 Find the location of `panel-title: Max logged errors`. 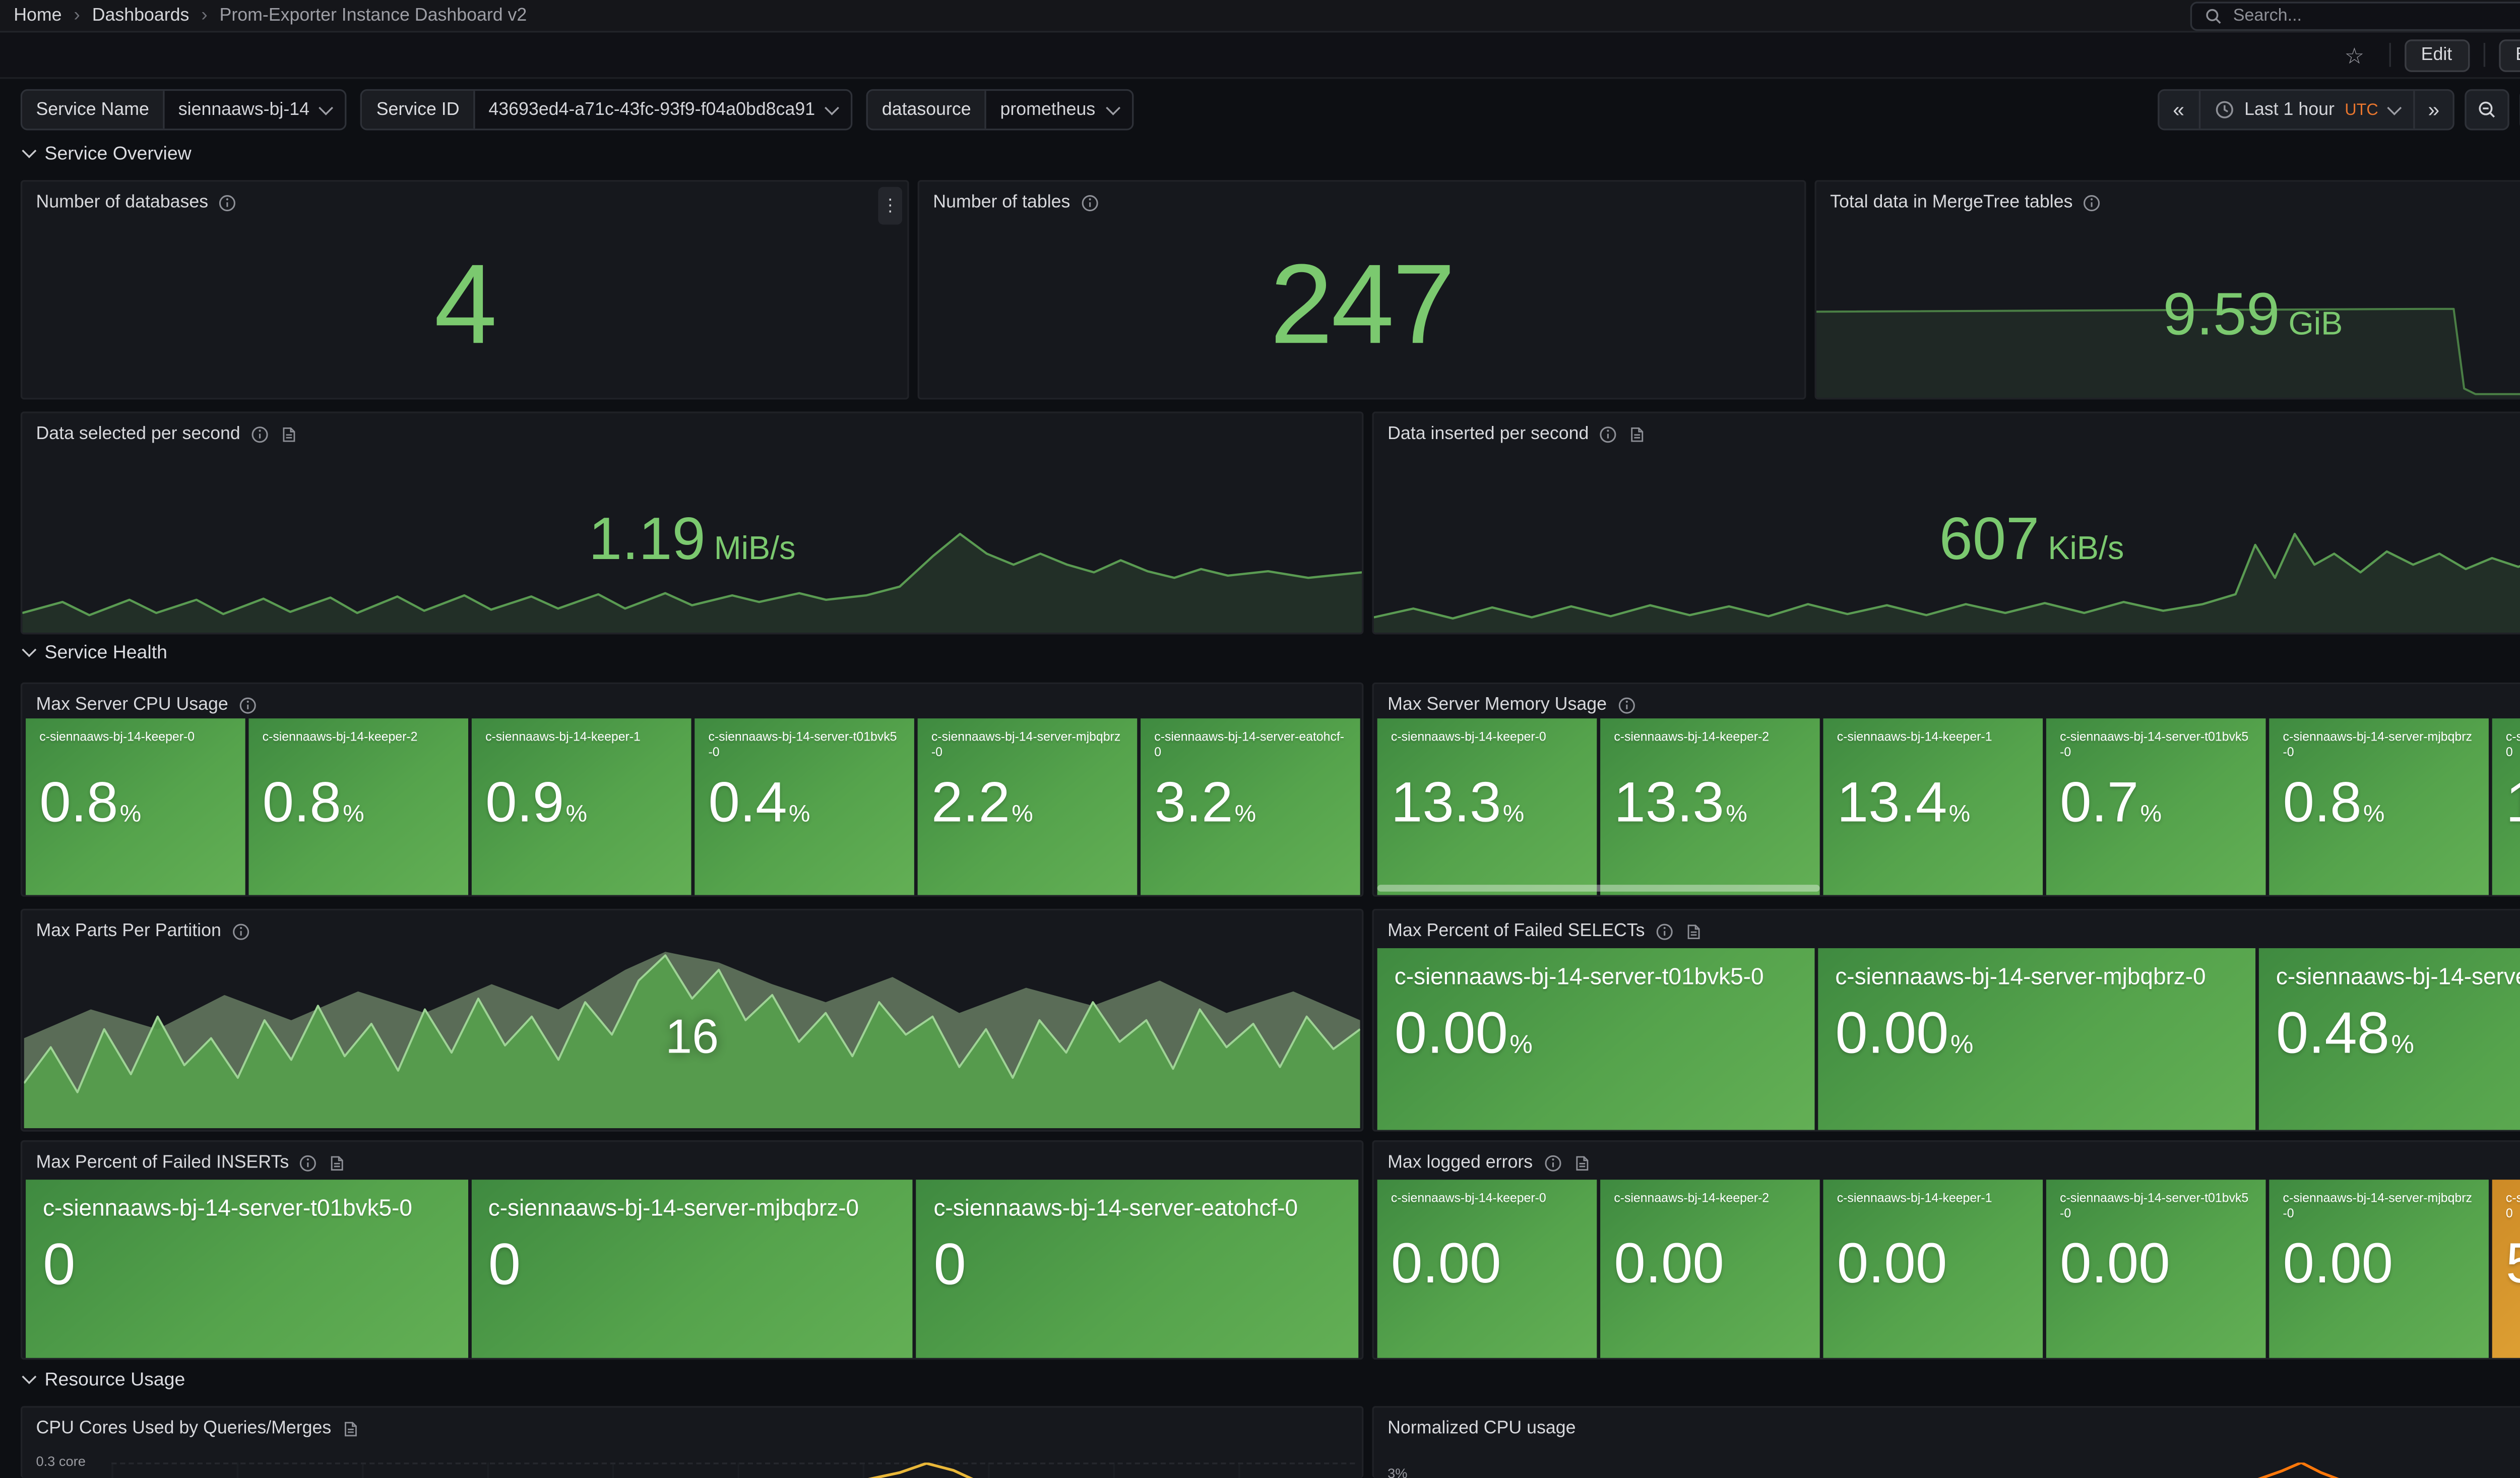

panel-title: Max logged errors is located at coordinates (1460, 1162).